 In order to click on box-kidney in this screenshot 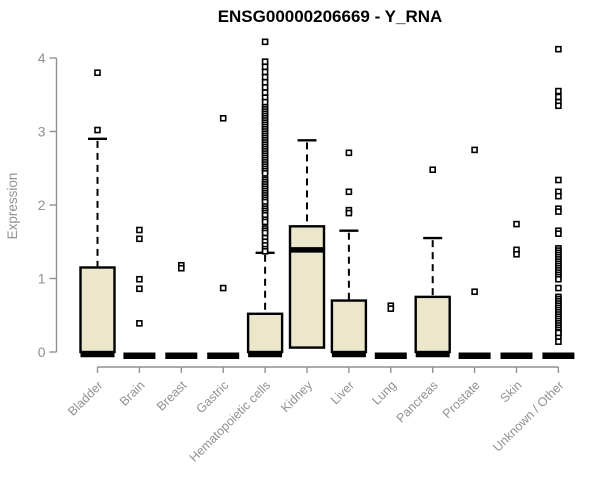, I will do `click(307, 244)`.